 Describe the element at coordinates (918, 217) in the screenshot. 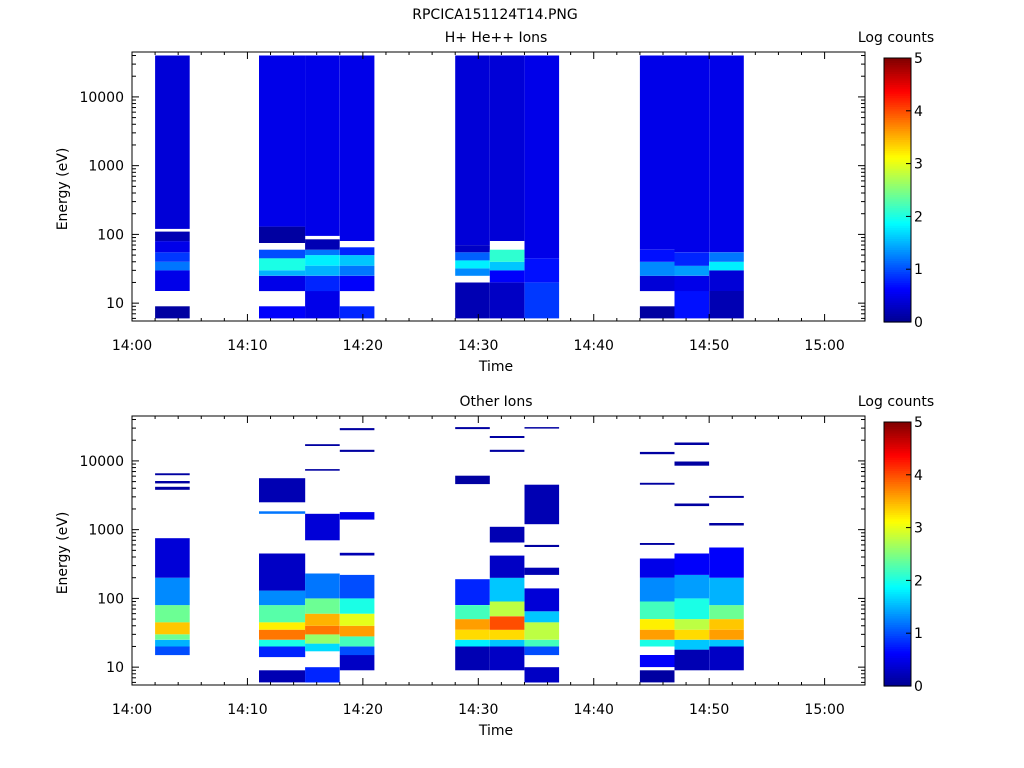

I see `colorbar-tick-label: 2` at that location.